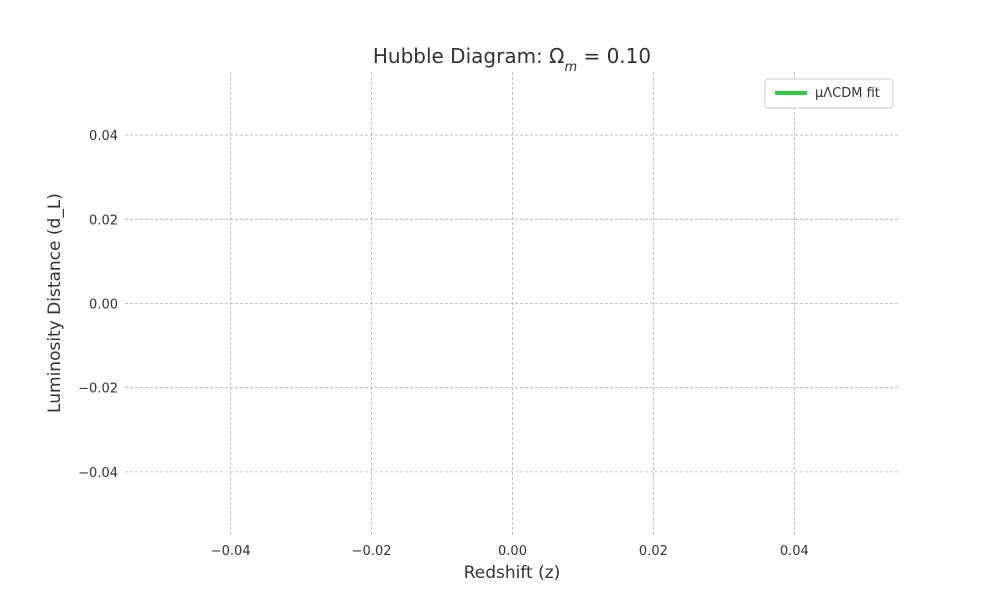 This screenshot has height=600, width=1000. I want to click on legend: μΛCDM fit, so click(829, 93).